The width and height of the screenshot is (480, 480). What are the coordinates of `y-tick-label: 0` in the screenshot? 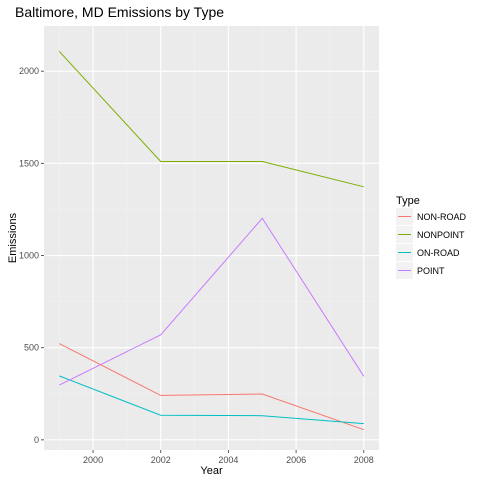 It's located at (36, 440).